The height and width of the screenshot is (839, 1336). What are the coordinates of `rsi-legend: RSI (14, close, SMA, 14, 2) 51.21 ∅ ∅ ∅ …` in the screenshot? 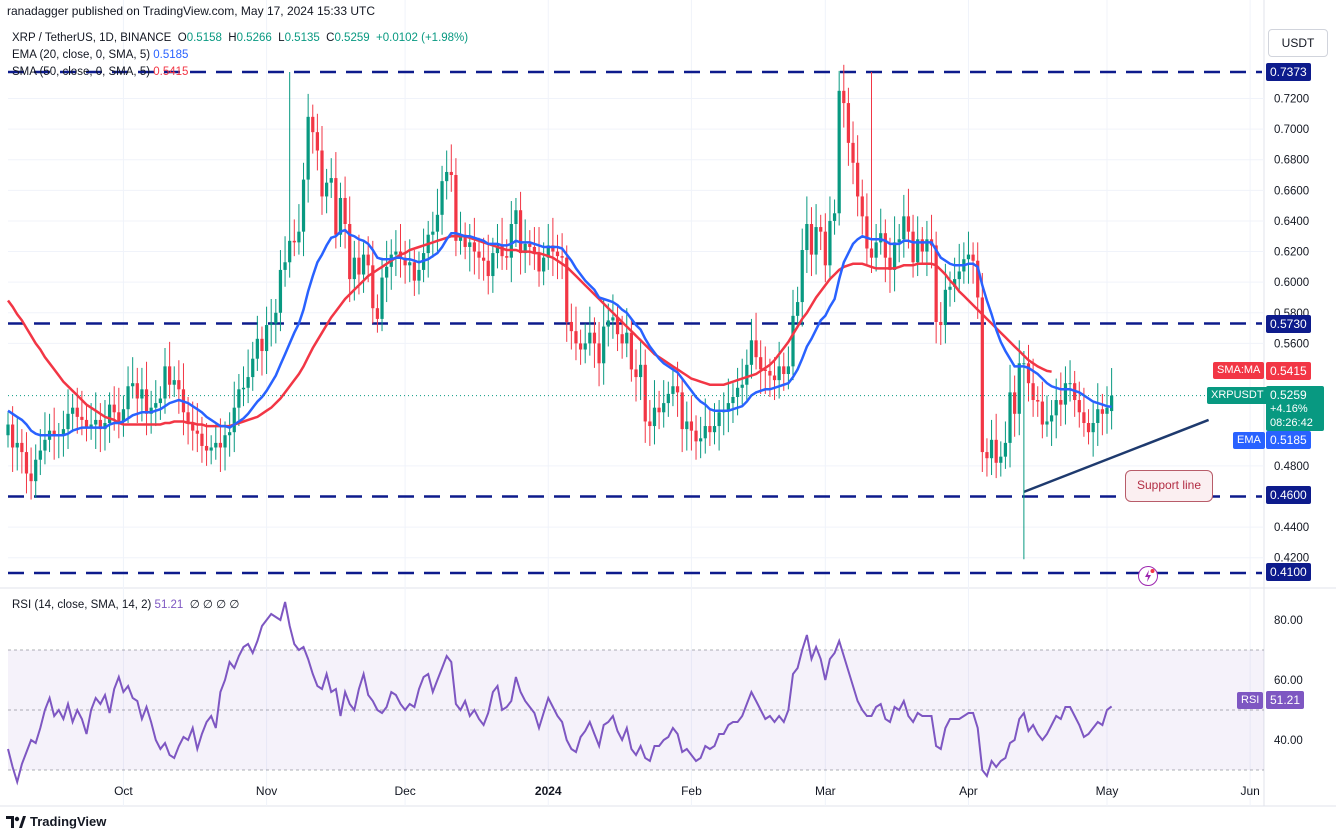 It's located at (126, 605).